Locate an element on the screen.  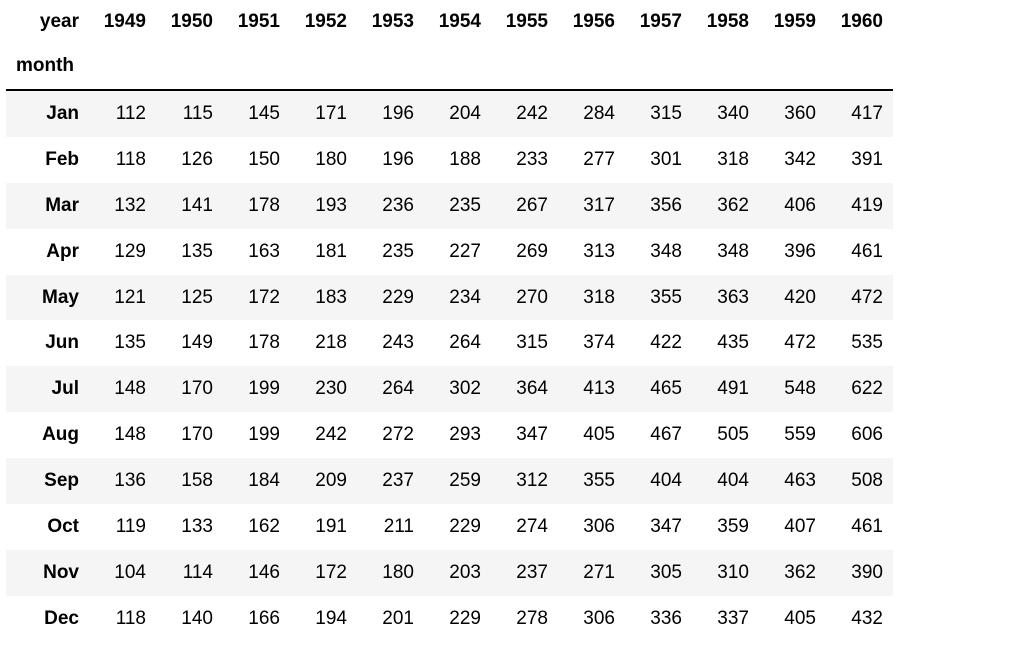
table-row: Oct 119 133 162 191 211 229 274 306 347 359 407 461 is located at coordinates (449, 527).